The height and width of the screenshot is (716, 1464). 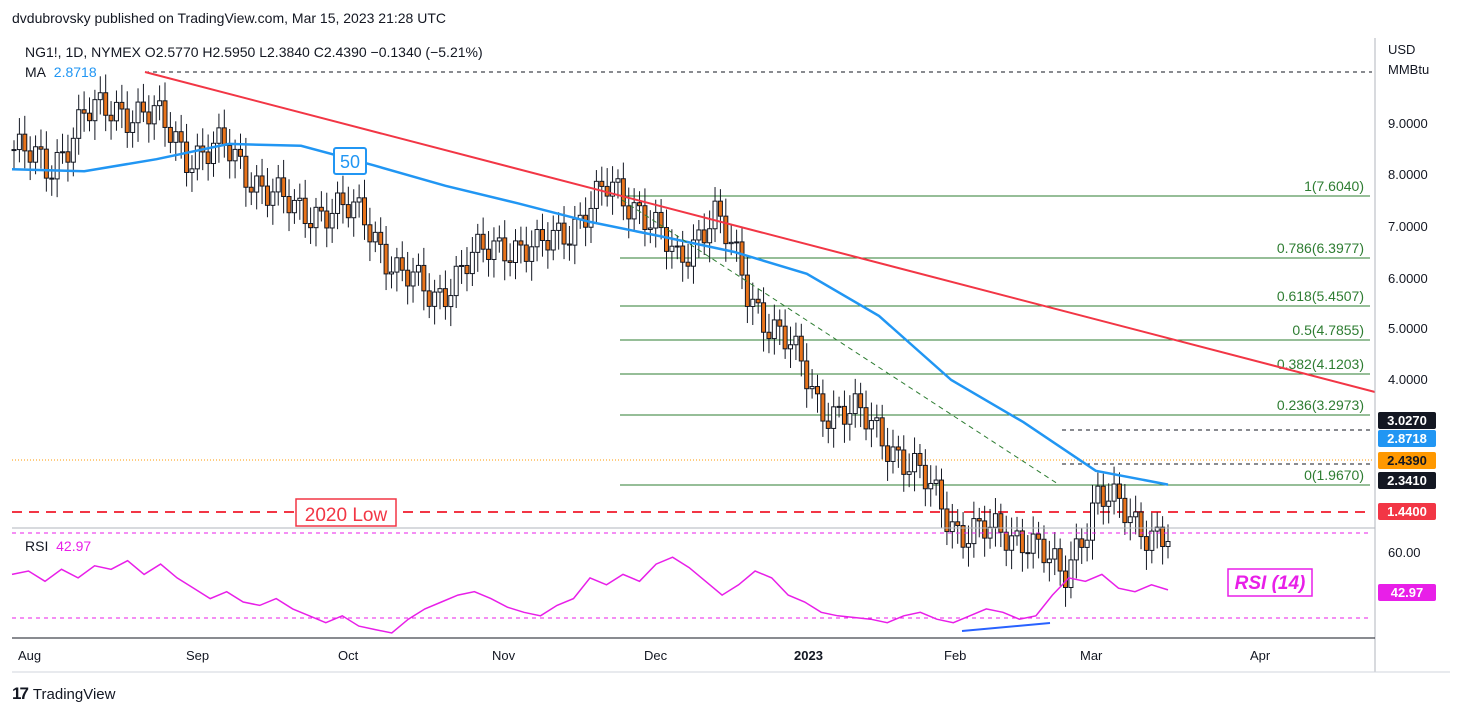 I want to click on rsi-legend-value: 42.97, so click(x=74, y=546).